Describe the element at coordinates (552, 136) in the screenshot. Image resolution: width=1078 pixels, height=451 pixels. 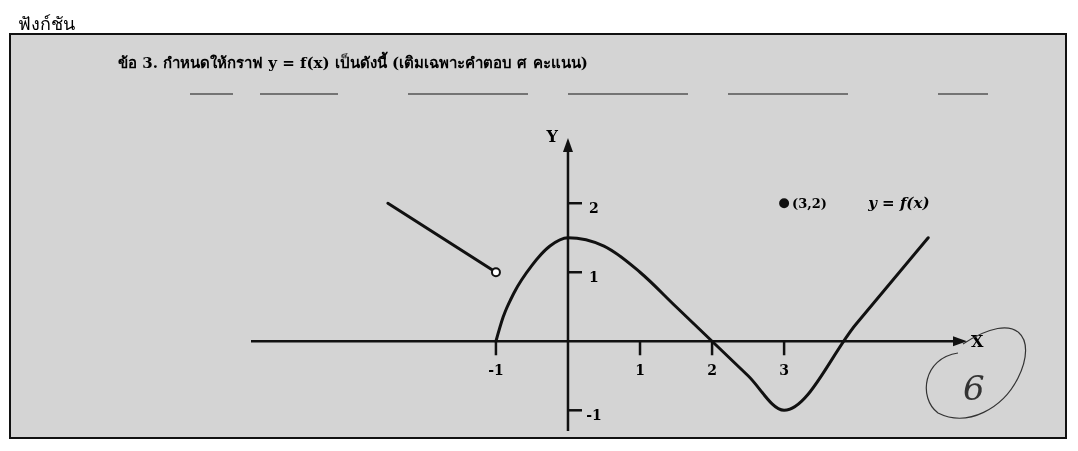
I see `y-axis-title: Y` at that location.